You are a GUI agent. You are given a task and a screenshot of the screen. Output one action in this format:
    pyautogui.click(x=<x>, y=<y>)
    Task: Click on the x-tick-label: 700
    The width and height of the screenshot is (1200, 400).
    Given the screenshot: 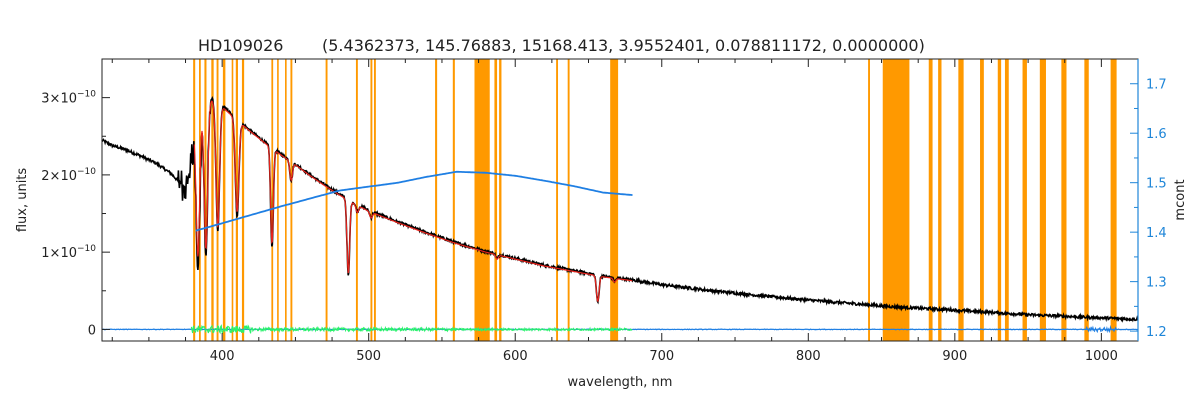 What is the action you would take?
    pyautogui.click(x=661, y=356)
    